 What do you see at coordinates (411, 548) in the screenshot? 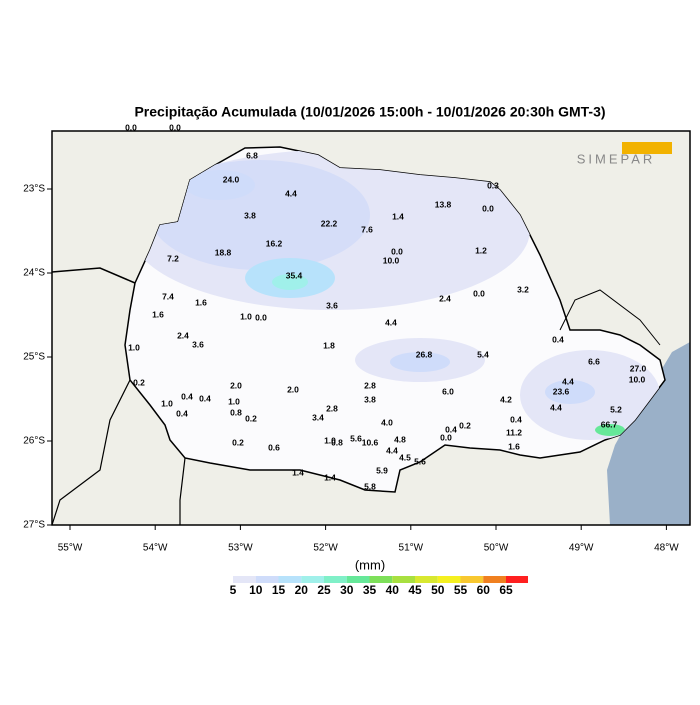
I see `x-tick-label: 51°W` at bounding box center [411, 548].